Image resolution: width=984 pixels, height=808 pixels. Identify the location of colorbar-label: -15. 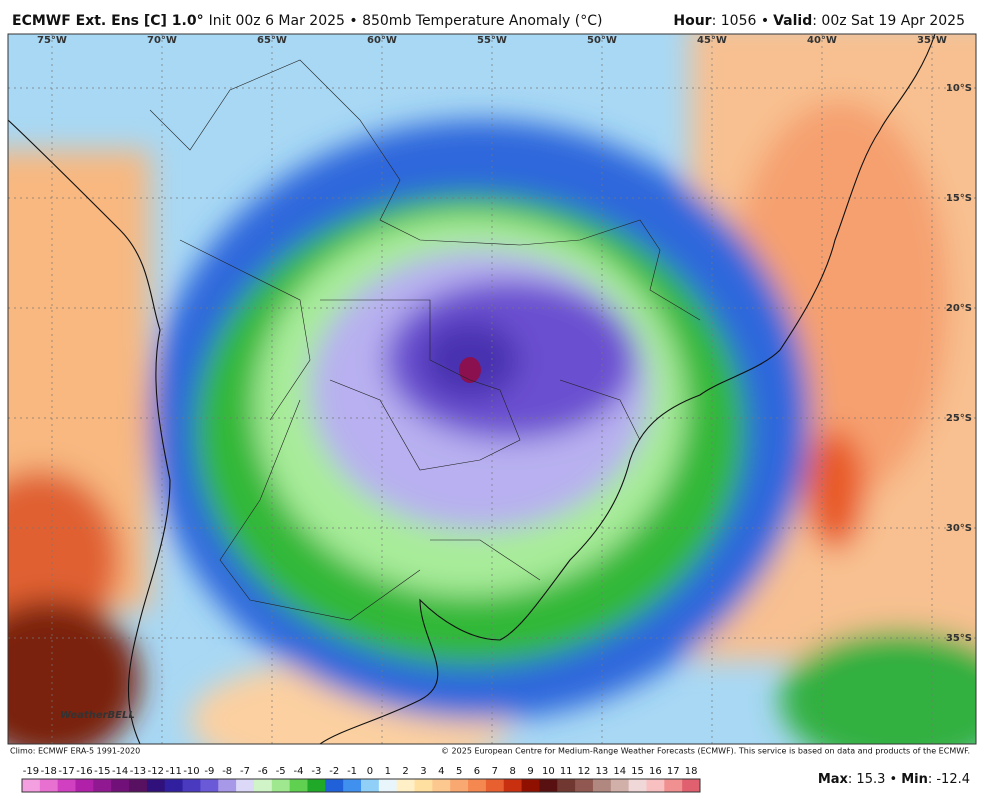
(102, 771).